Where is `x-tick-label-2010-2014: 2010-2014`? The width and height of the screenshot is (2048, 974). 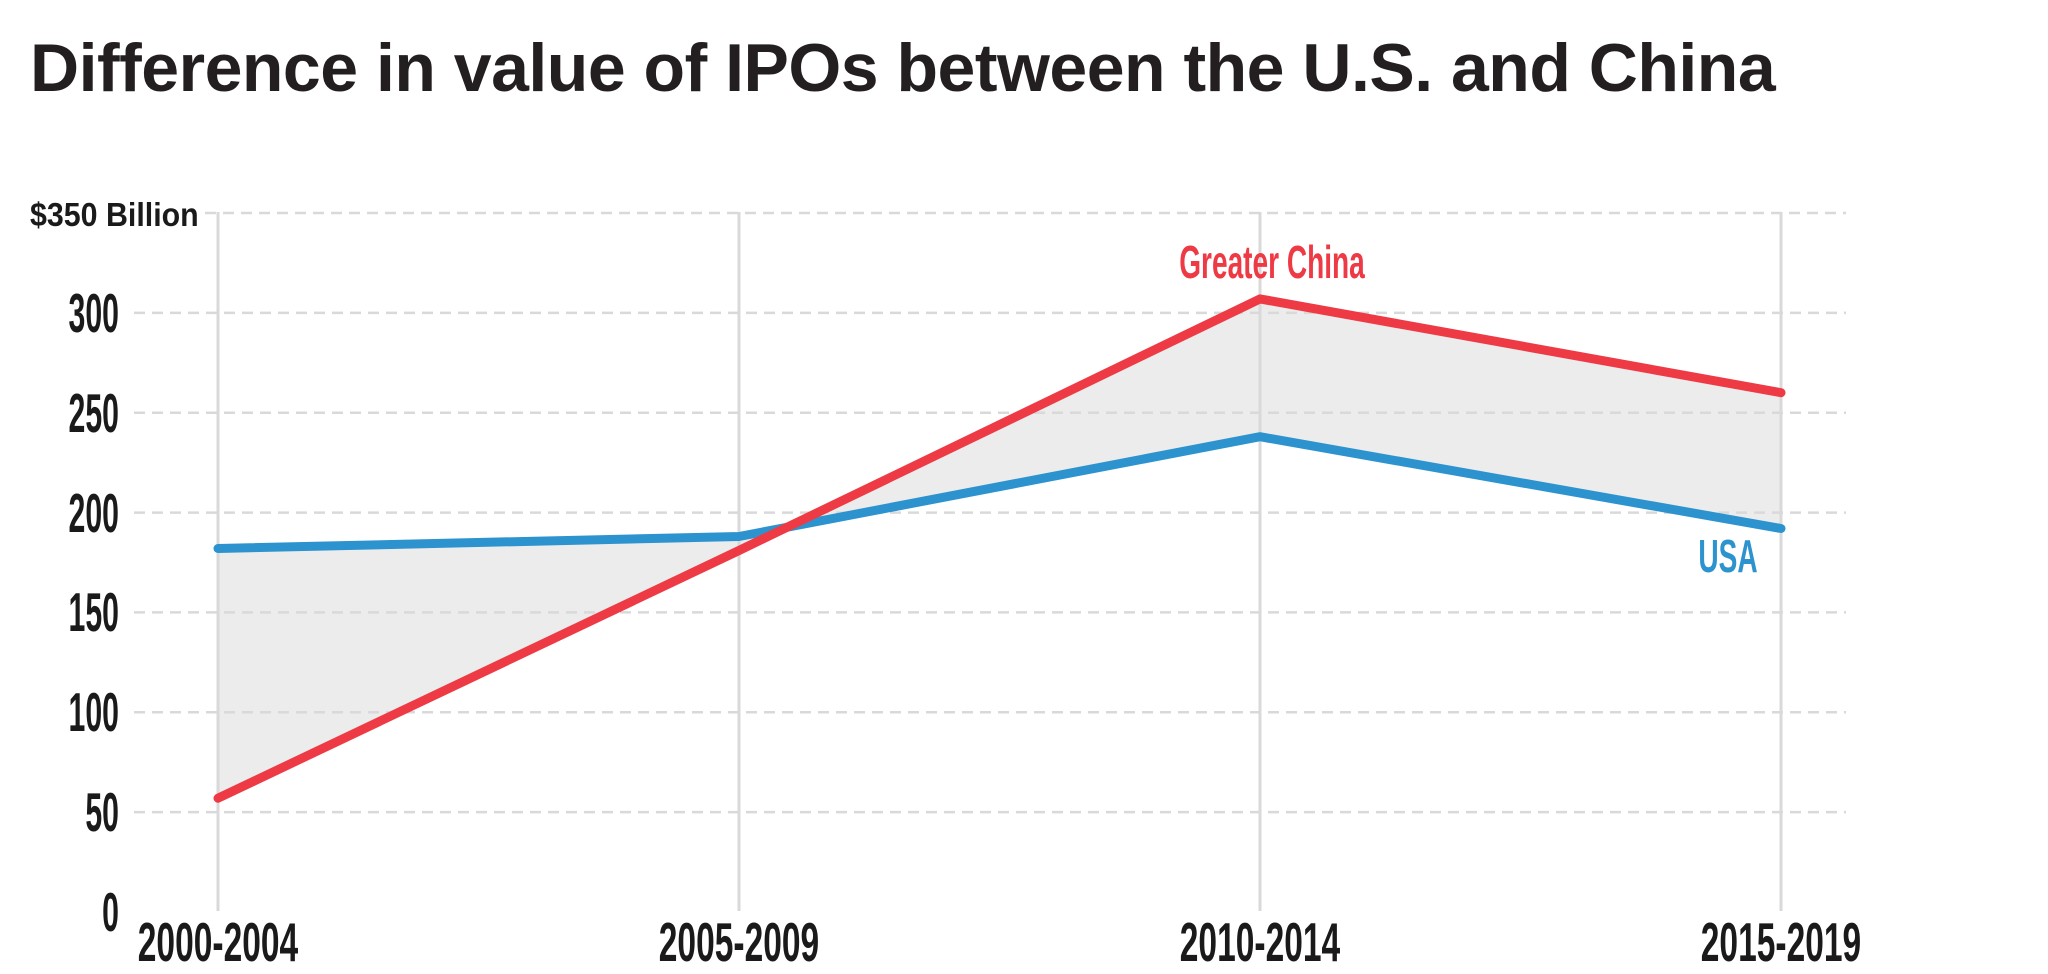 x-tick-label-2010-2014: 2010-2014 is located at coordinates (1260, 942).